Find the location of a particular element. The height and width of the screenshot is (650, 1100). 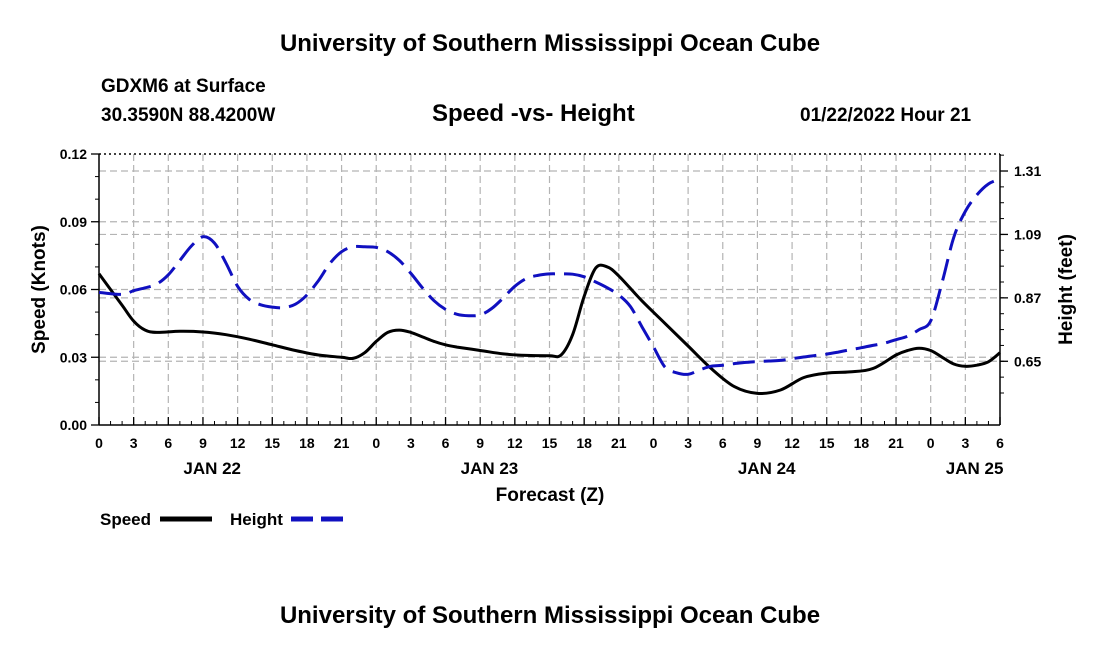

forecast-date: 01/22/2022 Hour 21 is located at coordinates (886, 115).